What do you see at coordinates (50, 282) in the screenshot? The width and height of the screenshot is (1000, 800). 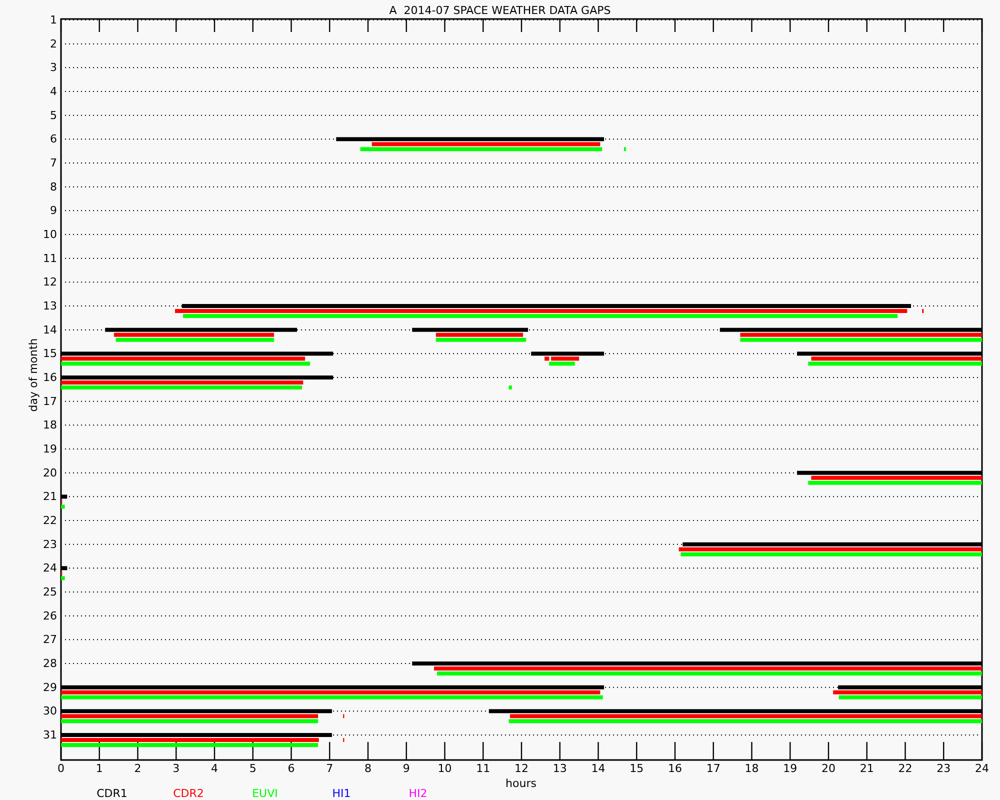 I see `y-tick-label: 12` at bounding box center [50, 282].